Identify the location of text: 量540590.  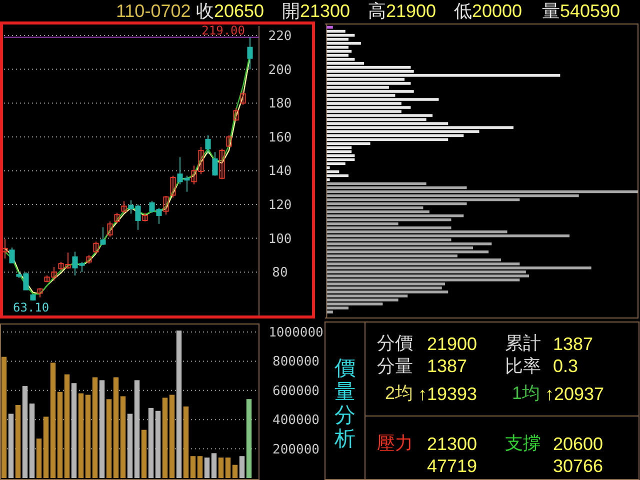
(581, 11).